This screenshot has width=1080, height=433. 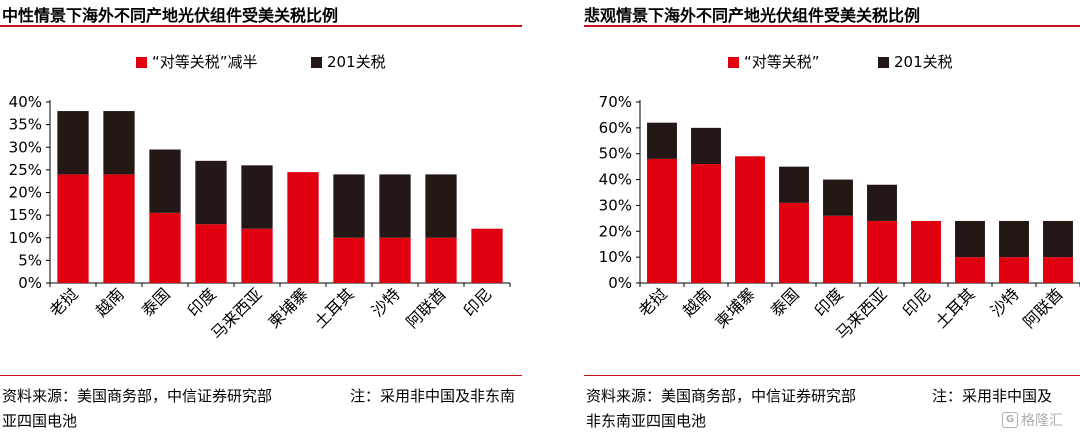 I want to click on watermark: G 格隆汇, so click(x=1032, y=420).